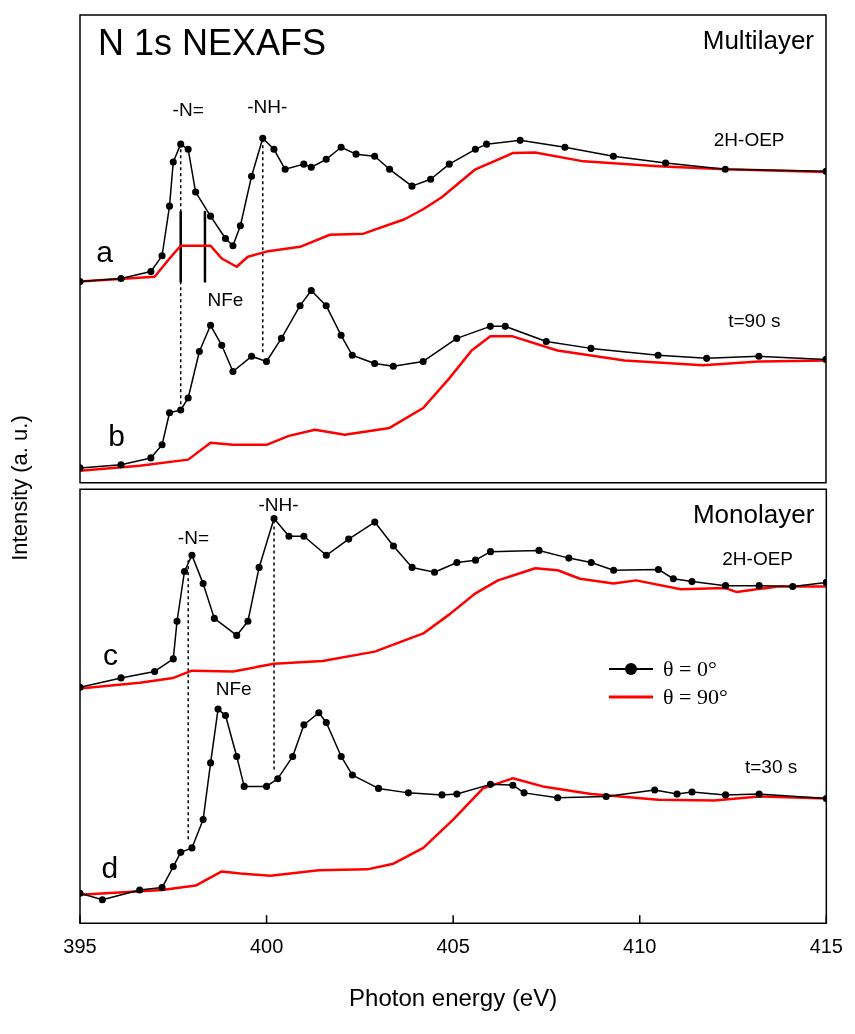  What do you see at coordinates (453, 998) in the screenshot?
I see `x-axis-title: Photon energy (eV)` at bounding box center [453, 998].